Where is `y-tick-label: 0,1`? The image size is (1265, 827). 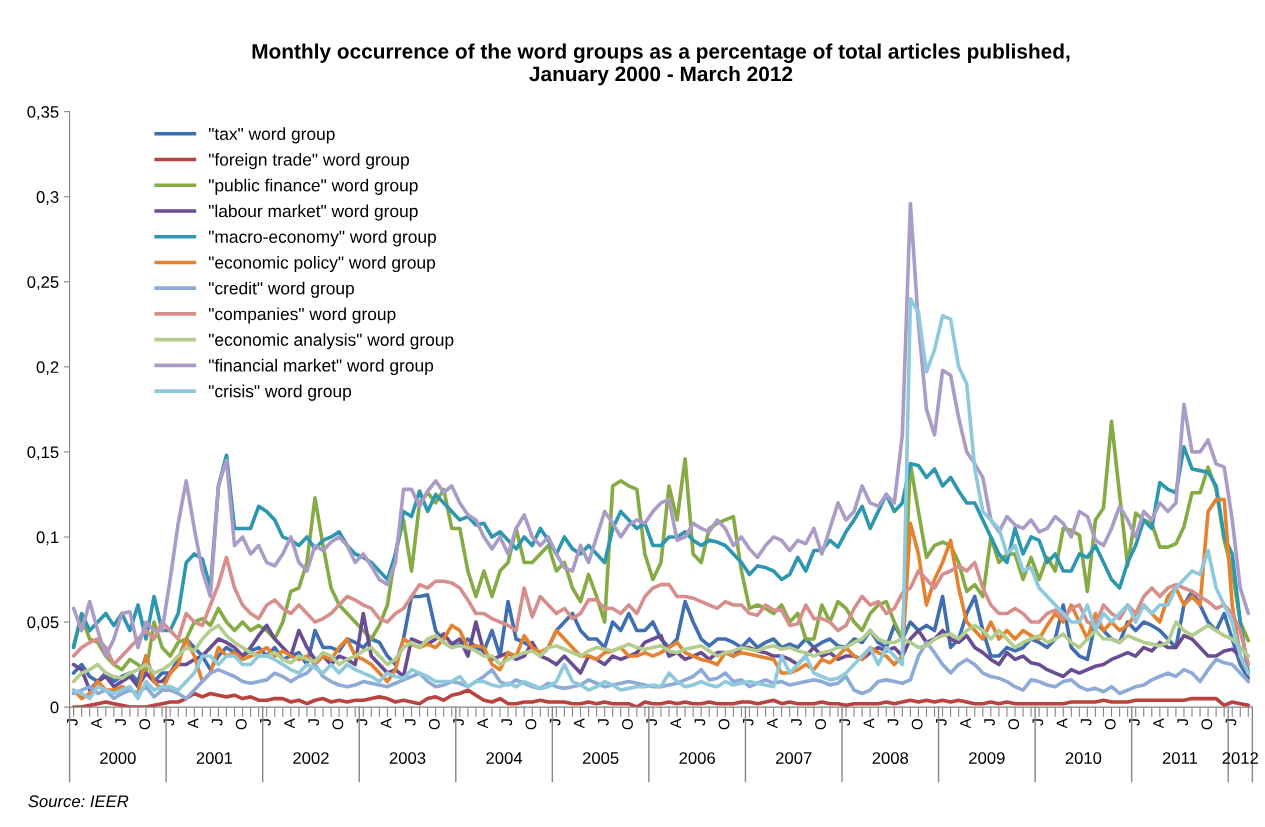 y-tick-label: 0,1 is located at coordinates (47, 538).